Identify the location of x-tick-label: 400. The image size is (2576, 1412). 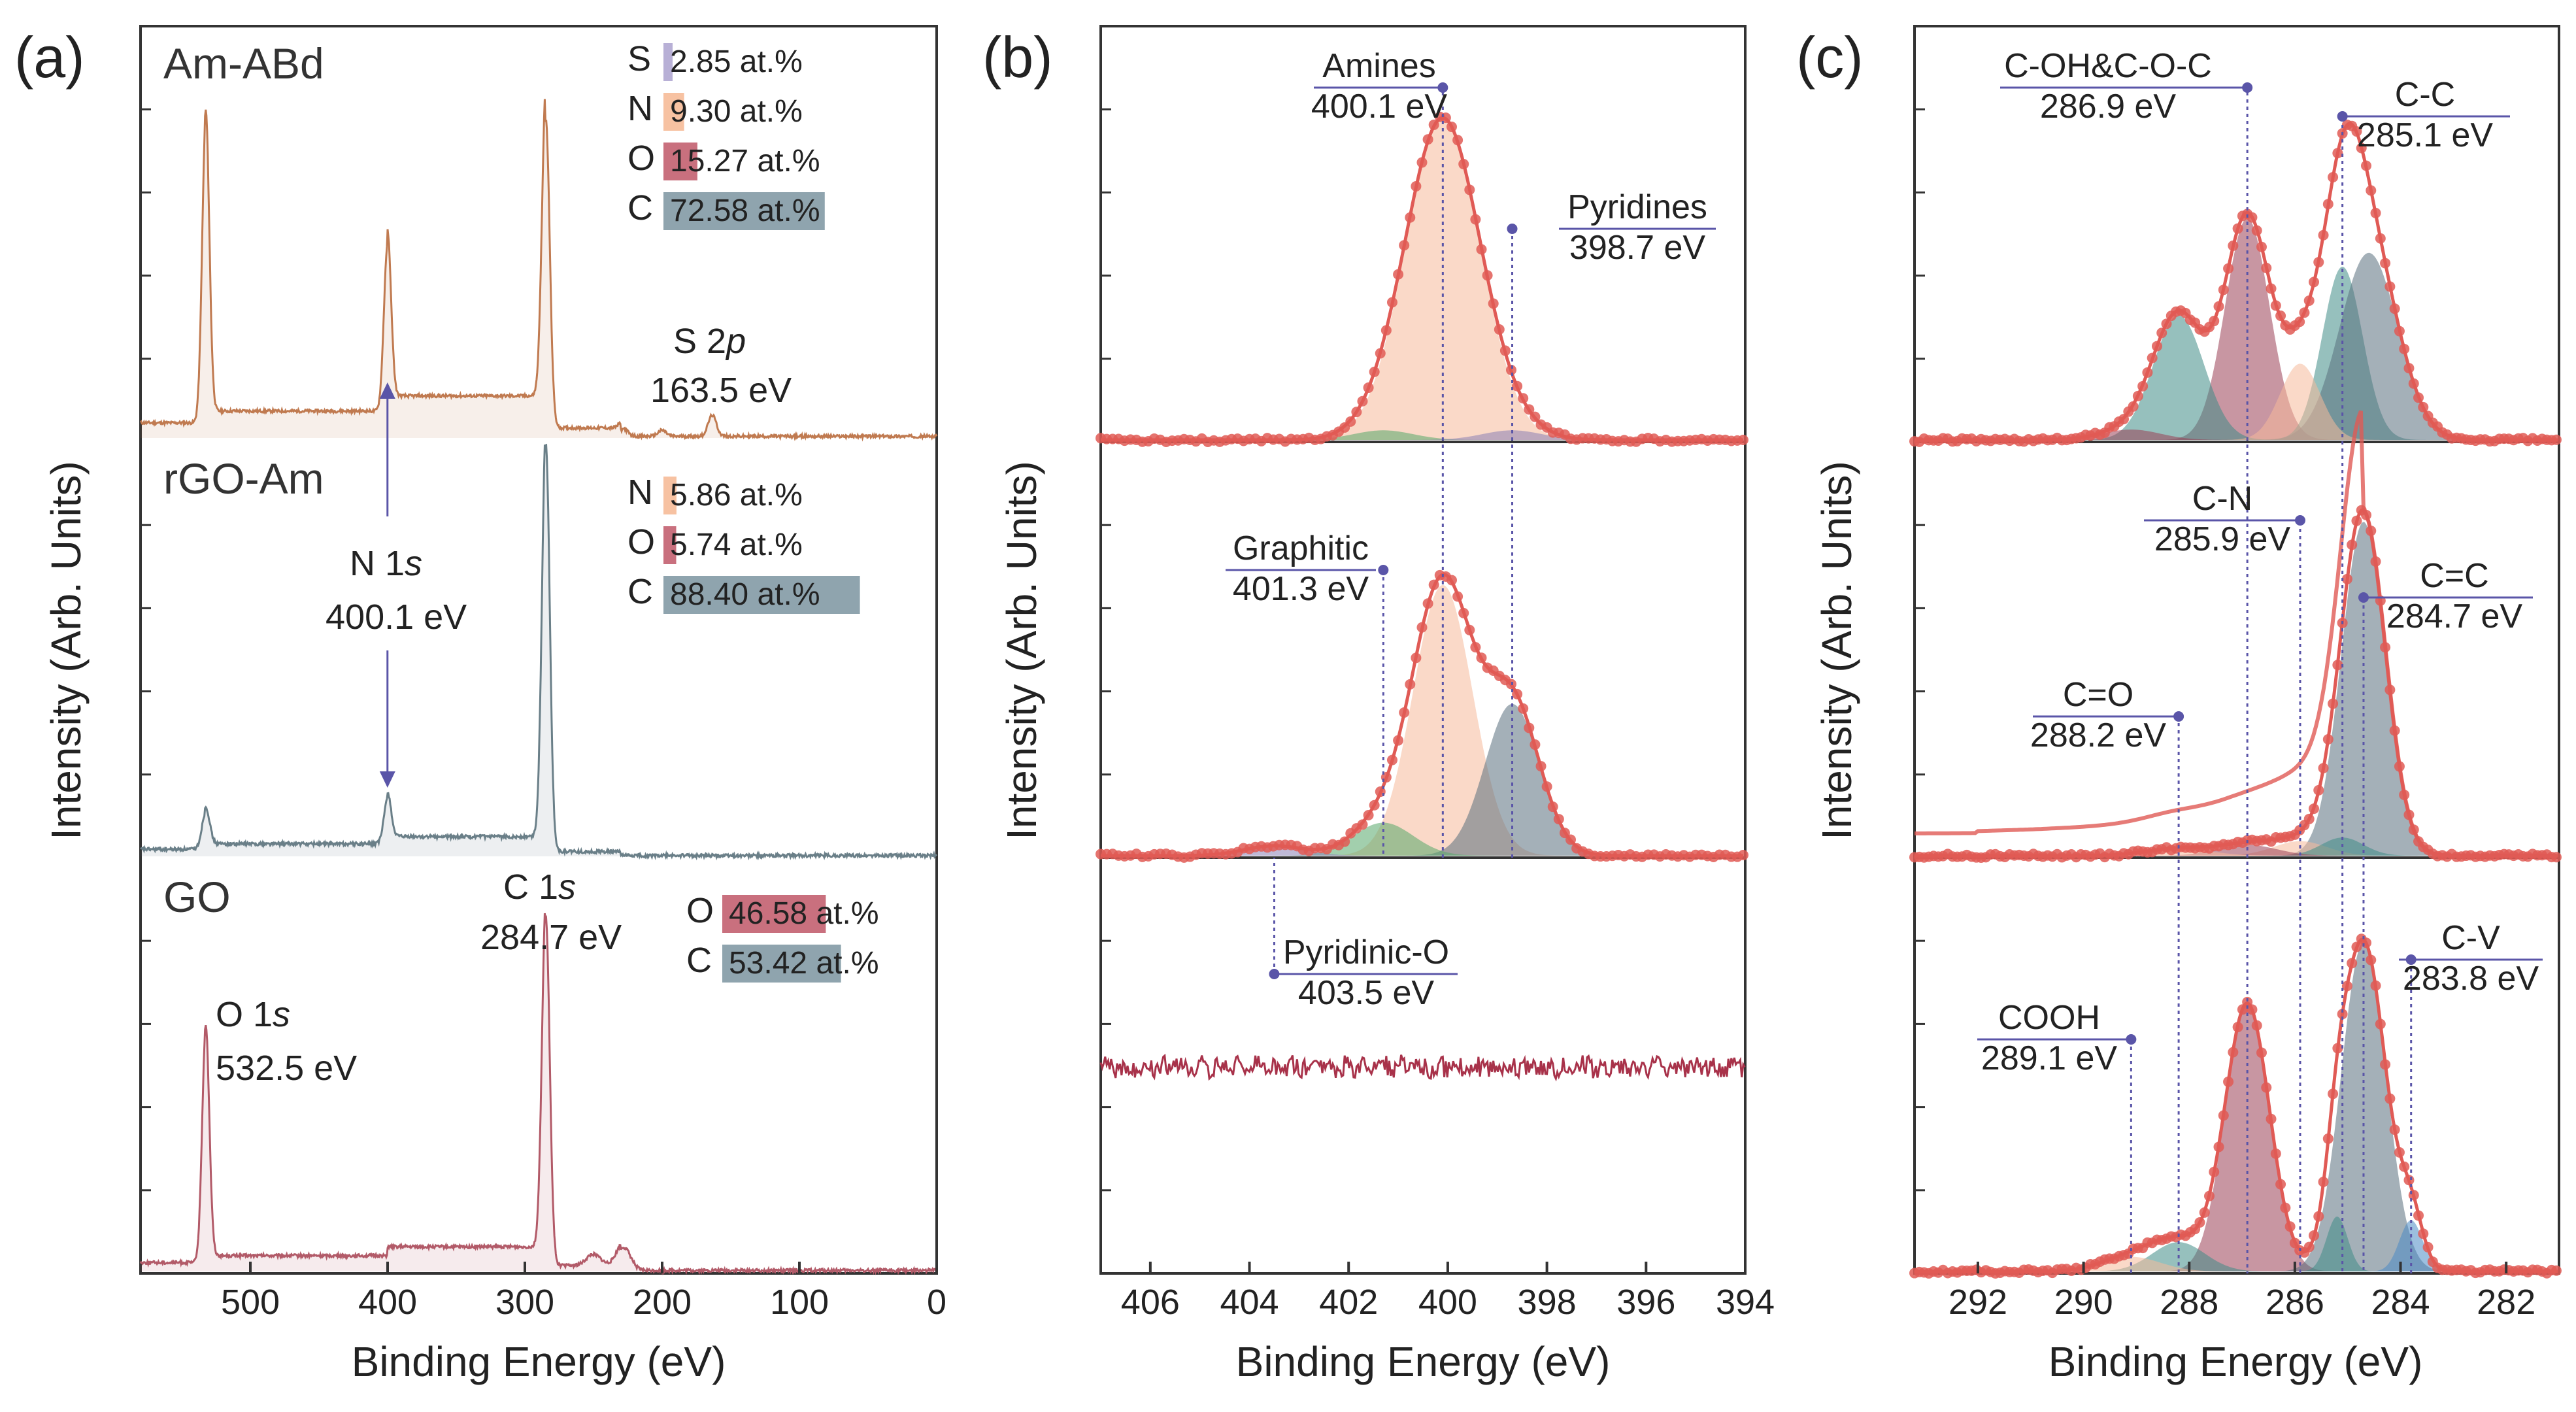
(388, 1302).